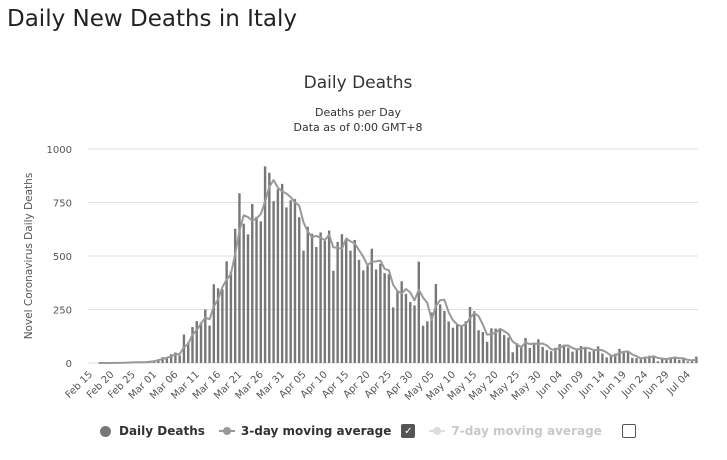  I want to click on chart-subtitle-1: Deaths per Day, so click(358, 112).